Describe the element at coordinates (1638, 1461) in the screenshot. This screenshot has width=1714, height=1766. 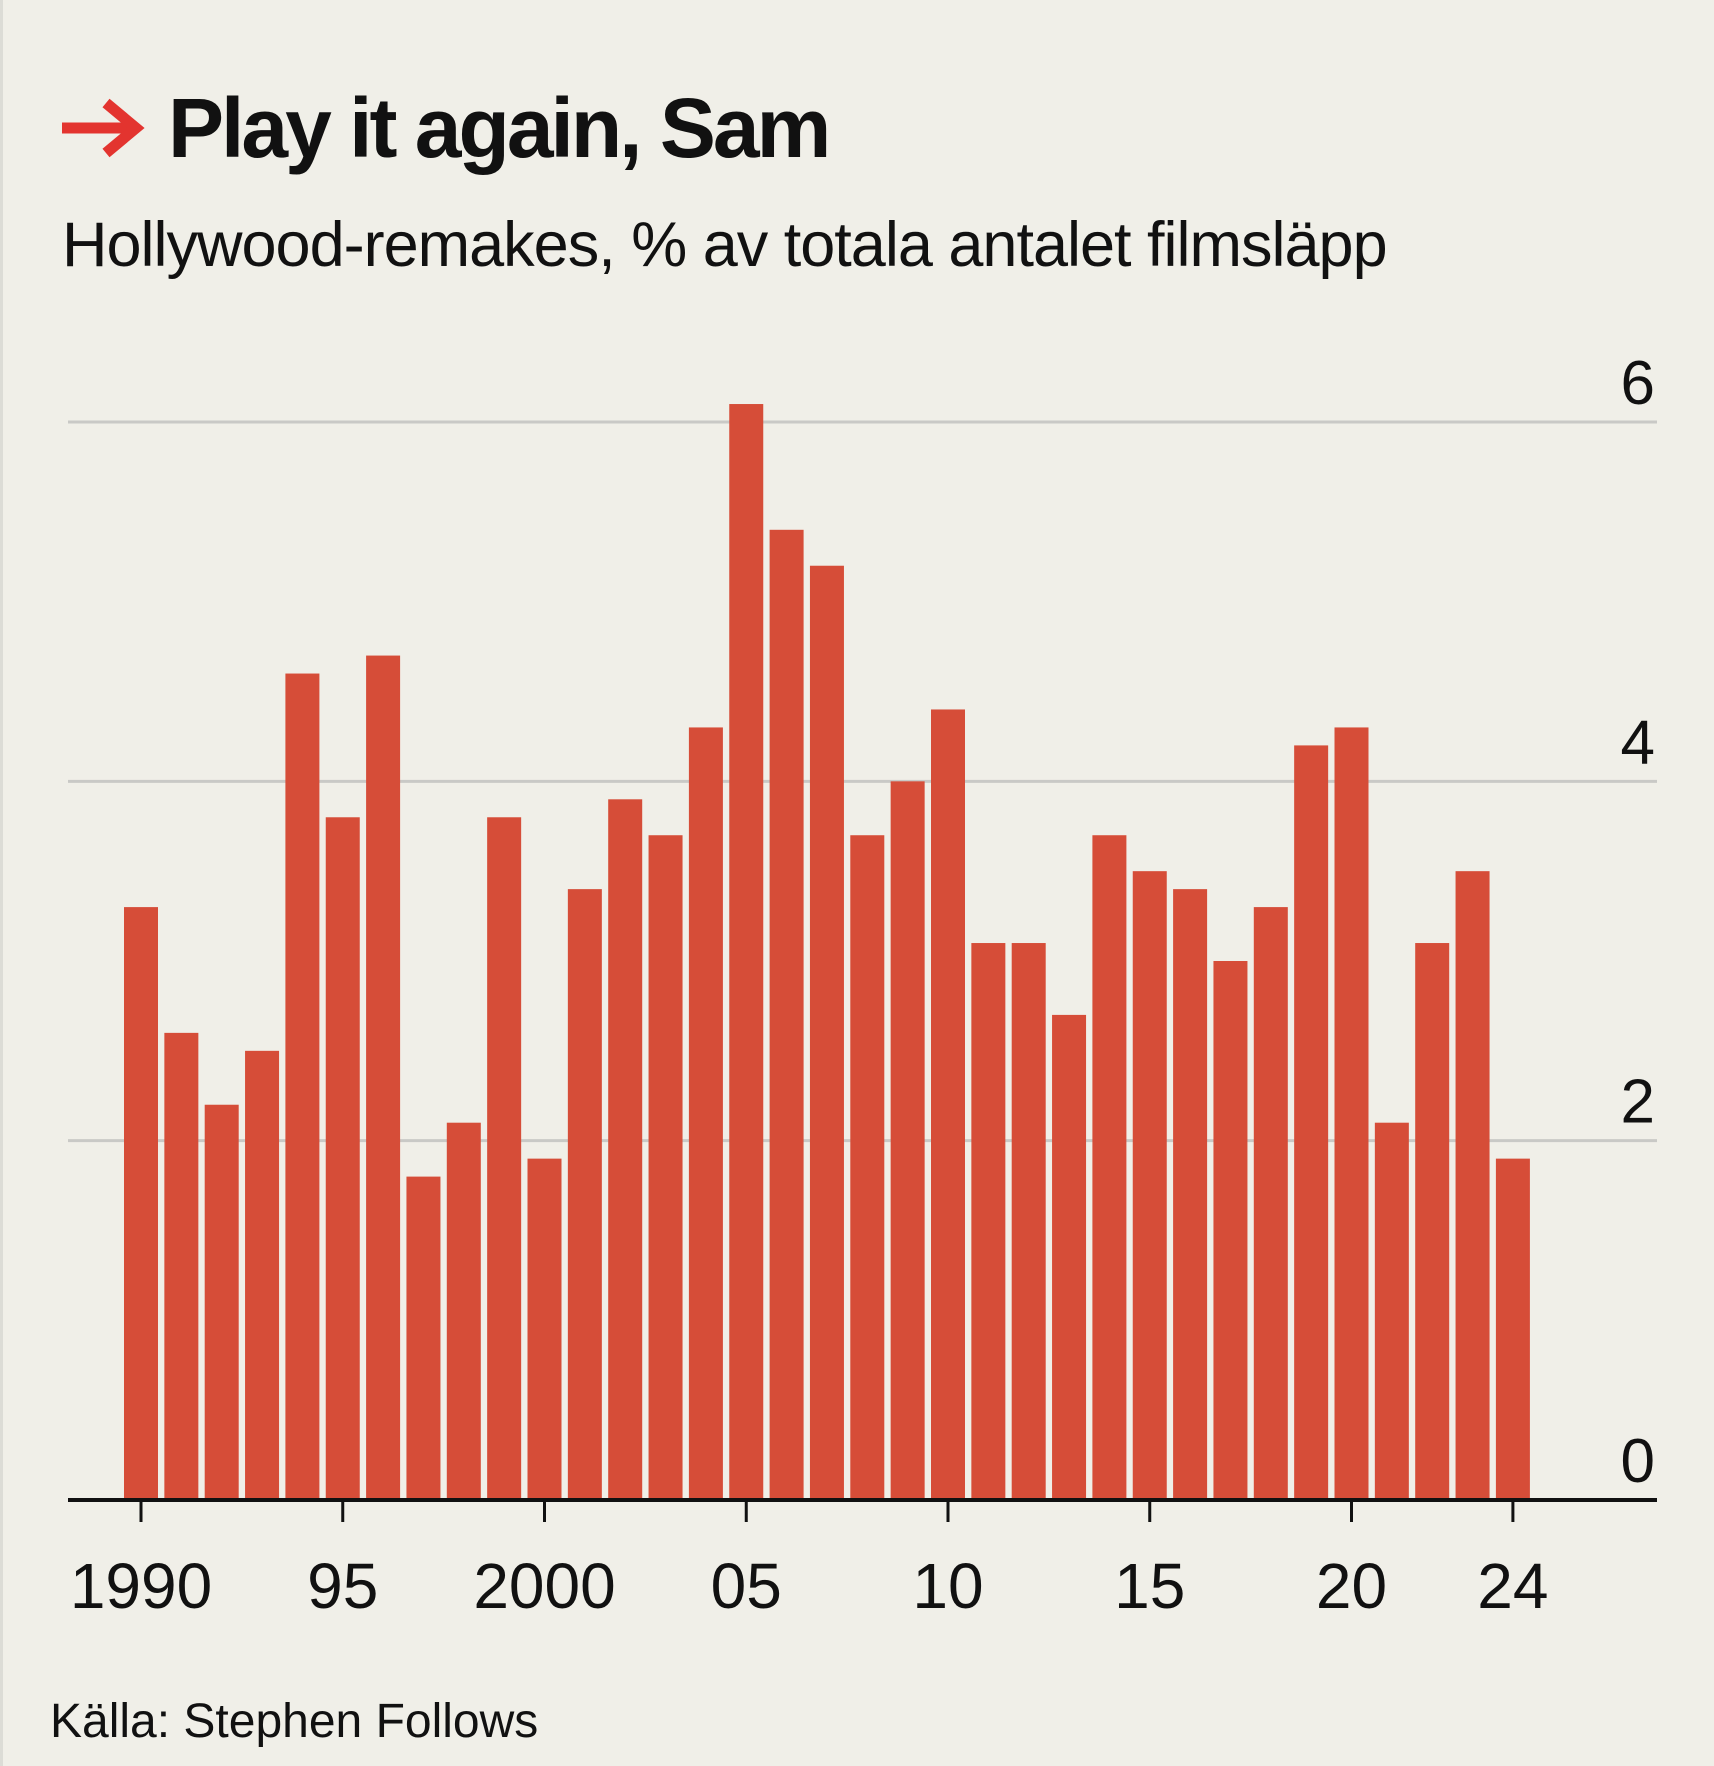
I see `y-tick-label: 0` at that location.